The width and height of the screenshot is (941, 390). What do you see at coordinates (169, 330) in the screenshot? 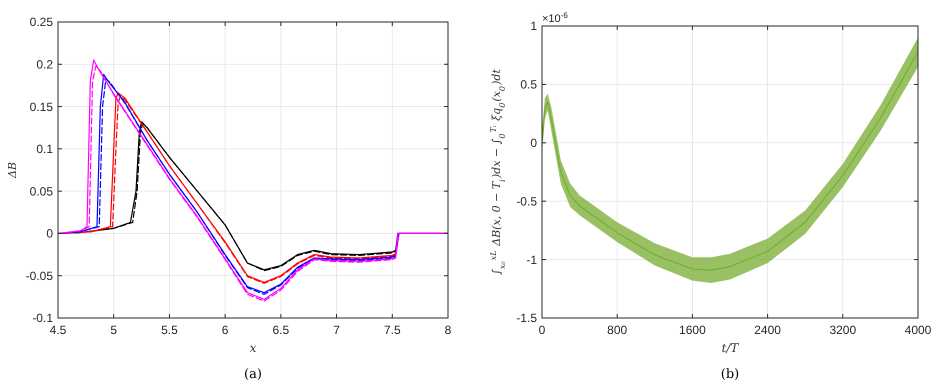
I see `x-tick-label: 5.5` at bounding box center [169, 330].